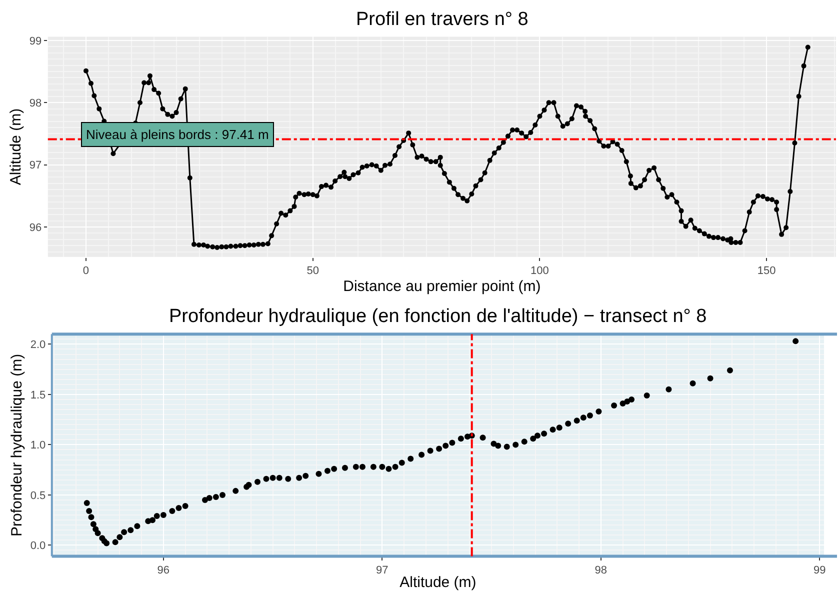 Image resolution: width=839 pixels, height=591 pixels. What do you see at coordinates (16, 147) in the screenshot?
I see `y-axis-title: Altitude (m)` at bounding box center [16, 147].